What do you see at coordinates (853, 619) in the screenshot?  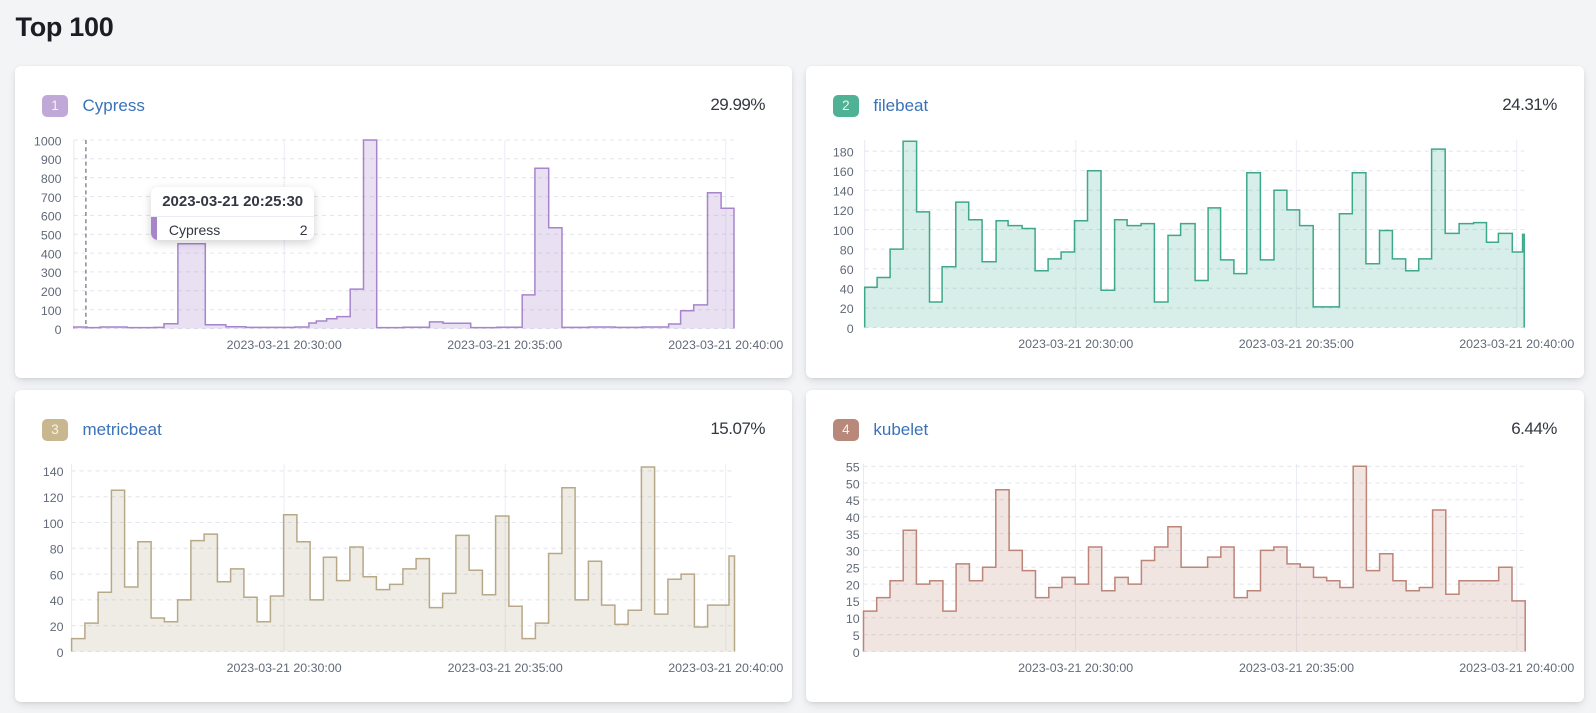 I see `svg-text: 10` at bounding box center [853, 619].